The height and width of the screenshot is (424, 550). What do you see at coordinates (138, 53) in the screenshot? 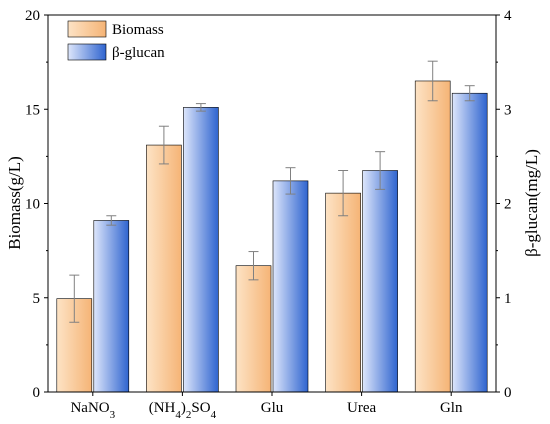
I see `legend-label-beta-glucan: β-glucan` at bounding box center [138, 53].